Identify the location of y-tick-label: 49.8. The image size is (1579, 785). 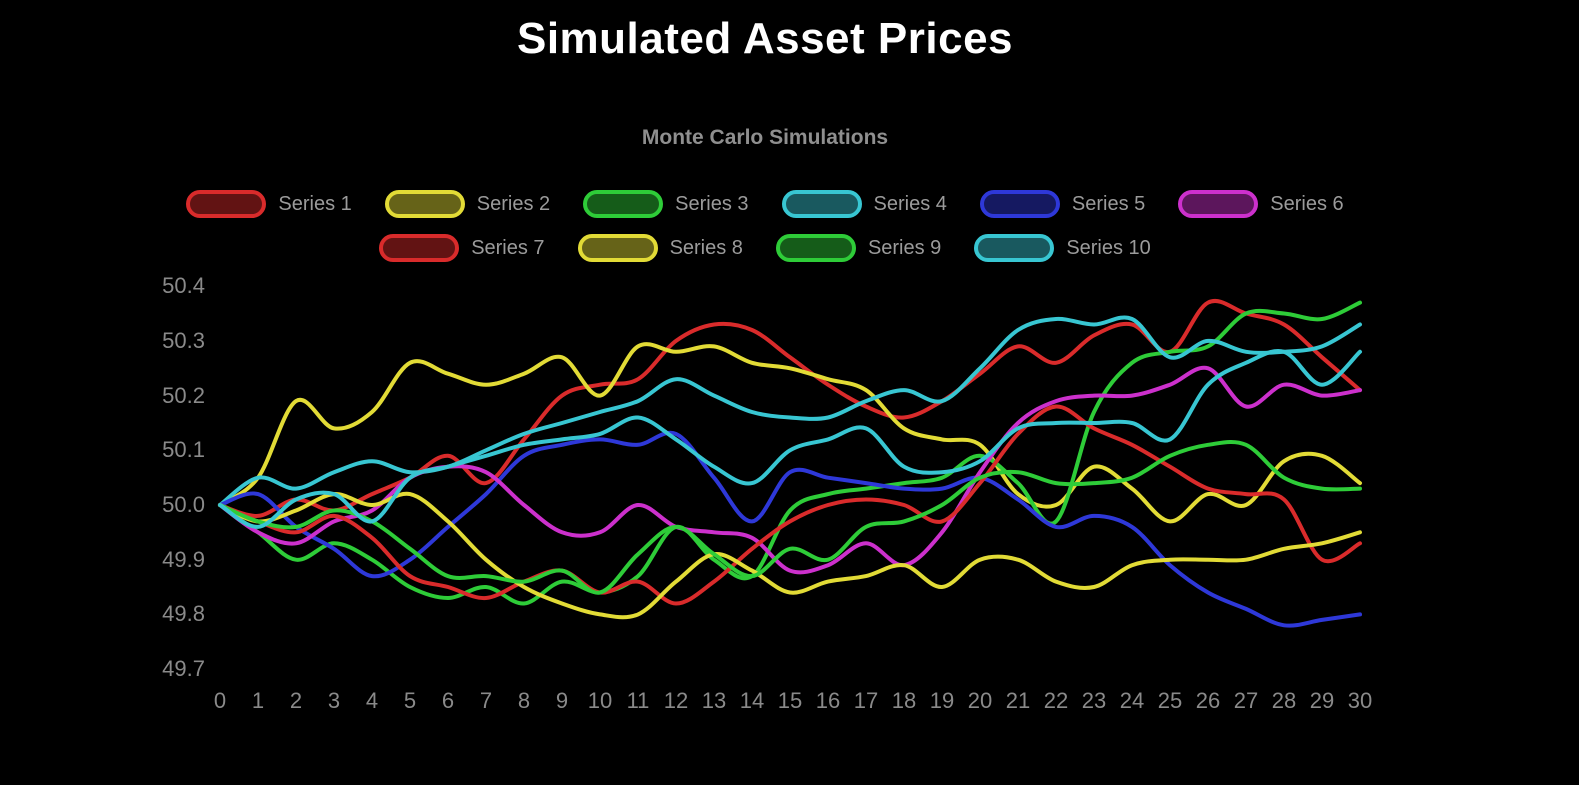
(183, 614).